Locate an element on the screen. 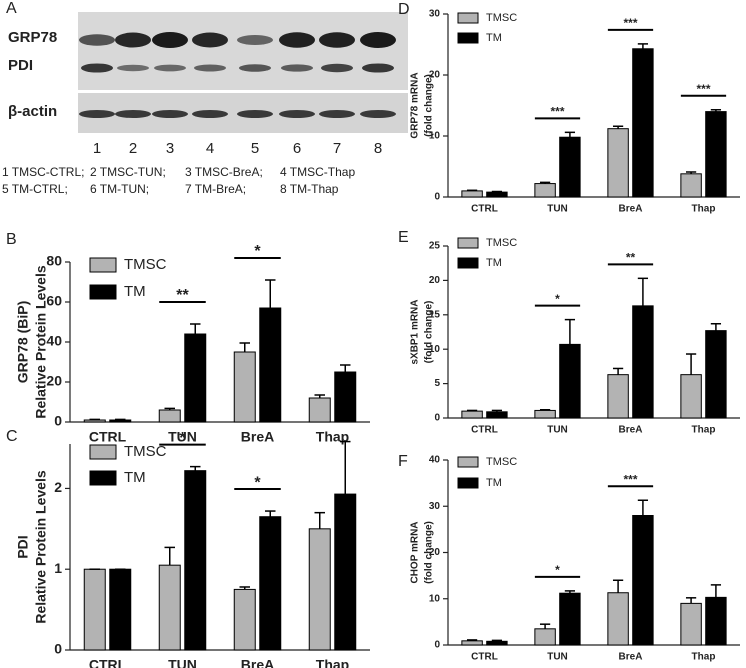 The width and height of the screenshot is (746, 668). row-label: β-actin is located at coordinates (32, 111).